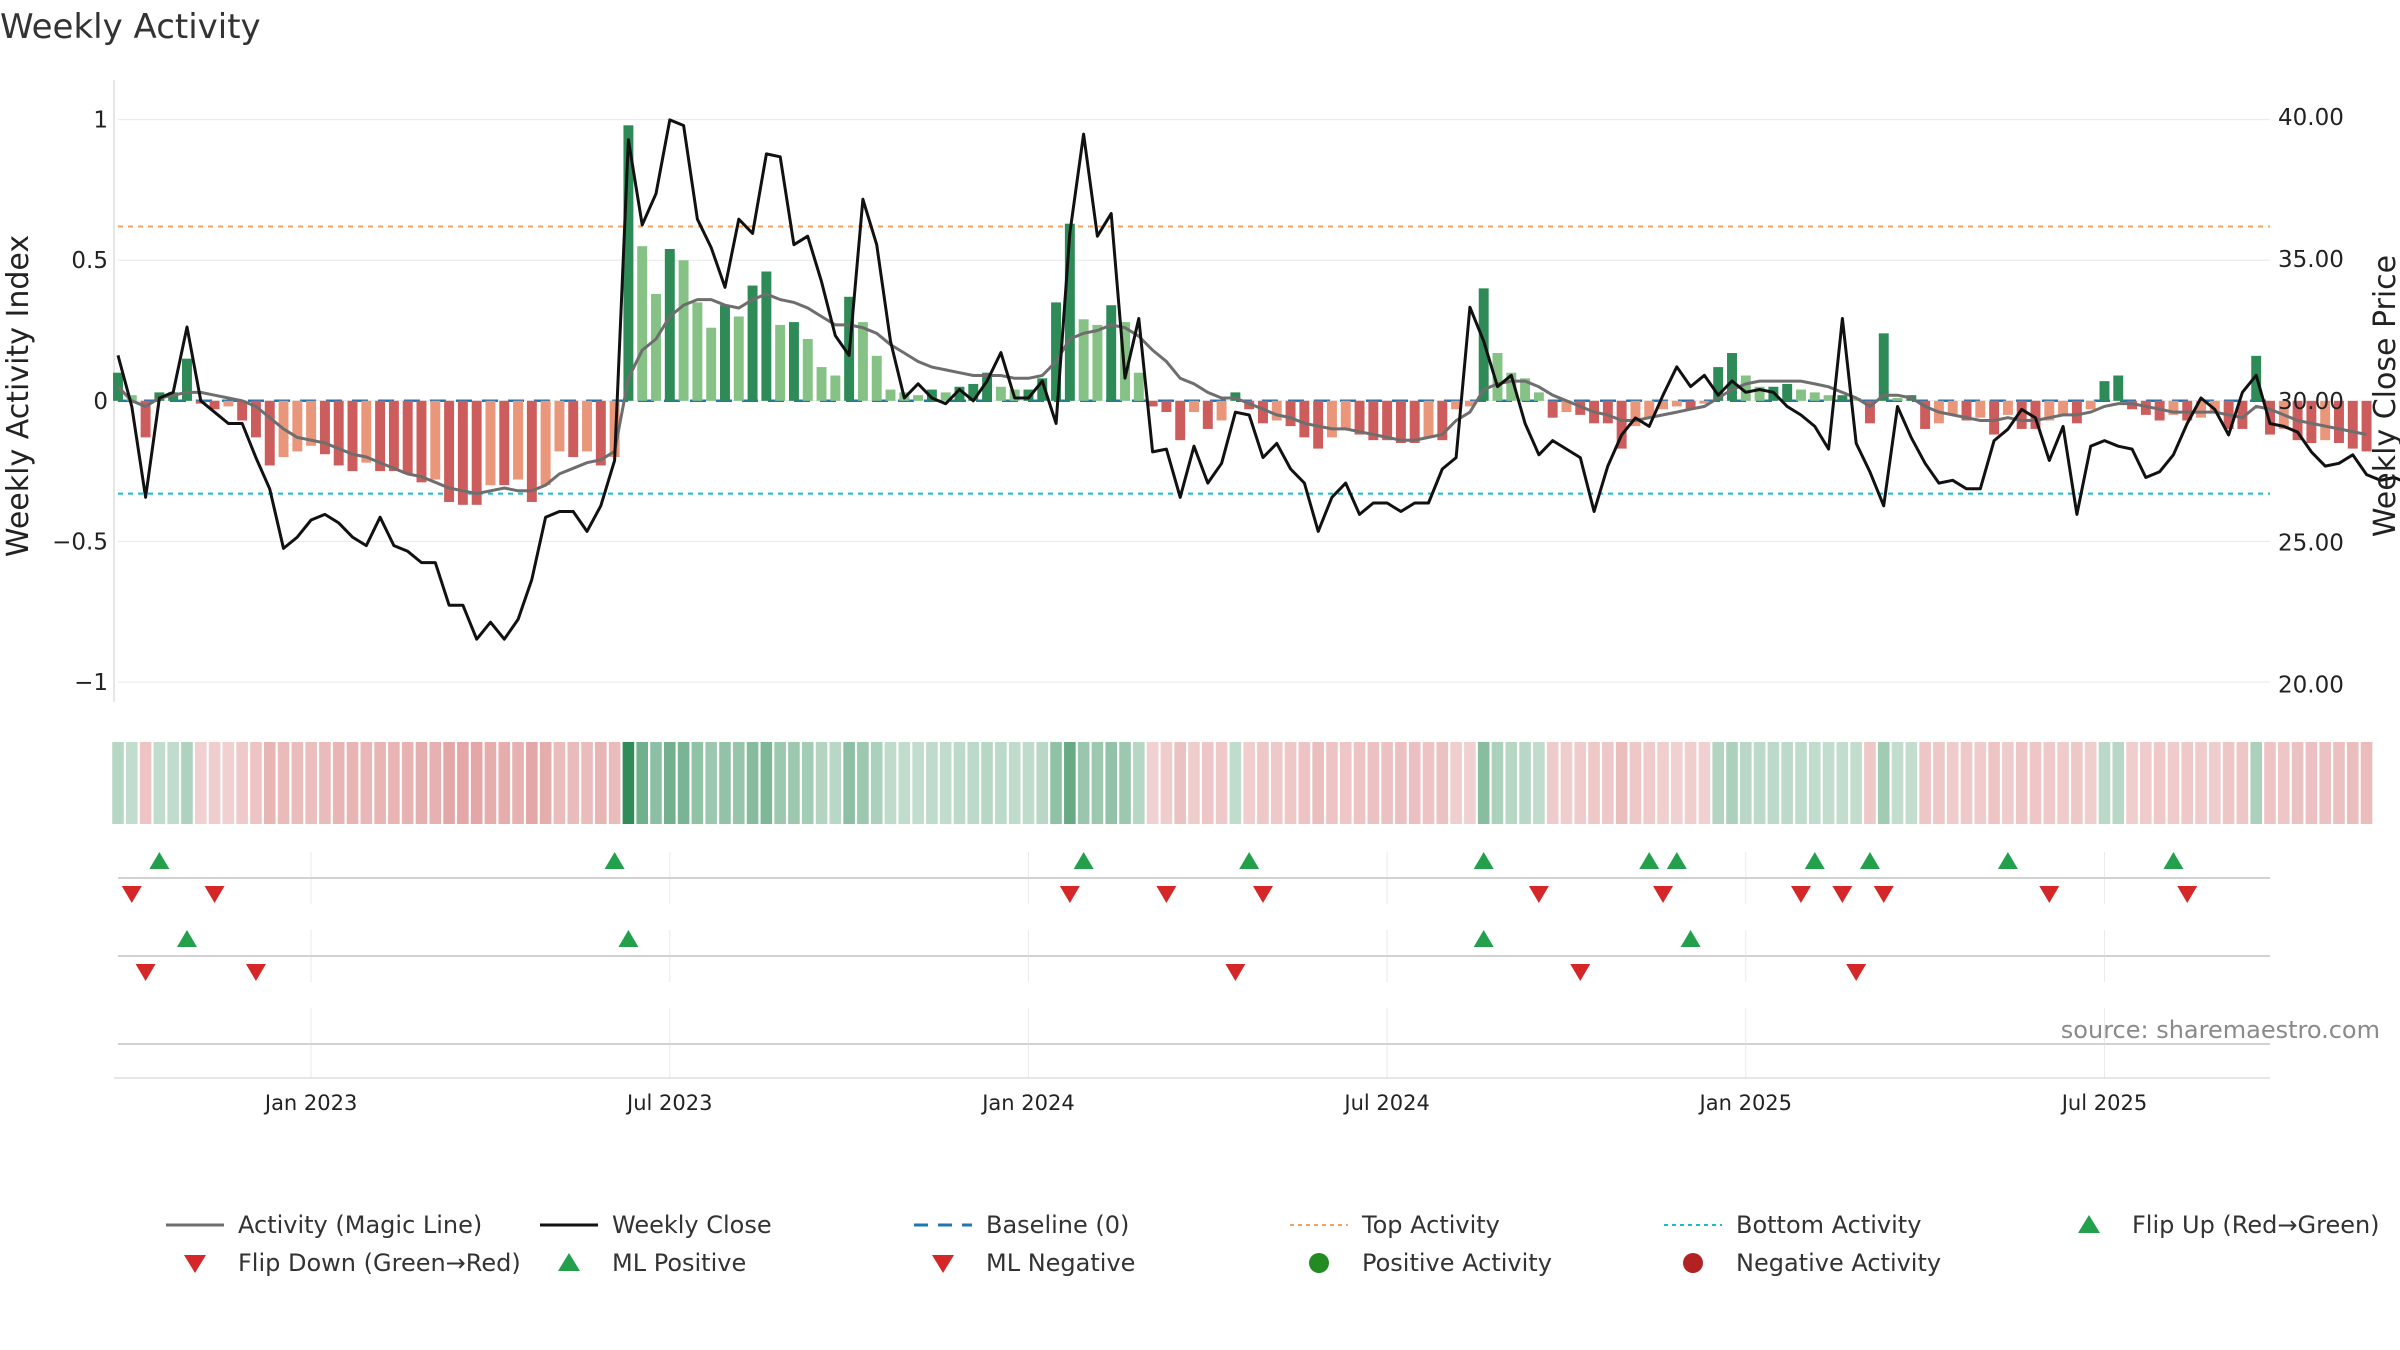  Describe the element at coordinates (379, 1263) in the screenshot. I see `legend-label: Flip Down (Green→Red)` at that location.